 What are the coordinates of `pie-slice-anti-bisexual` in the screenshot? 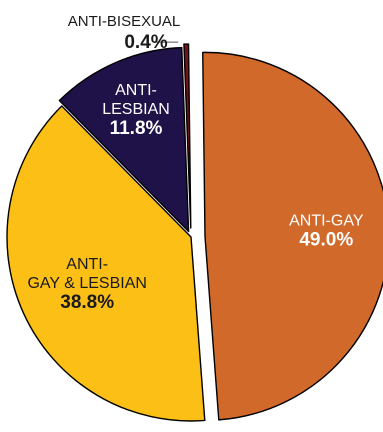 It's located at (187, 136).